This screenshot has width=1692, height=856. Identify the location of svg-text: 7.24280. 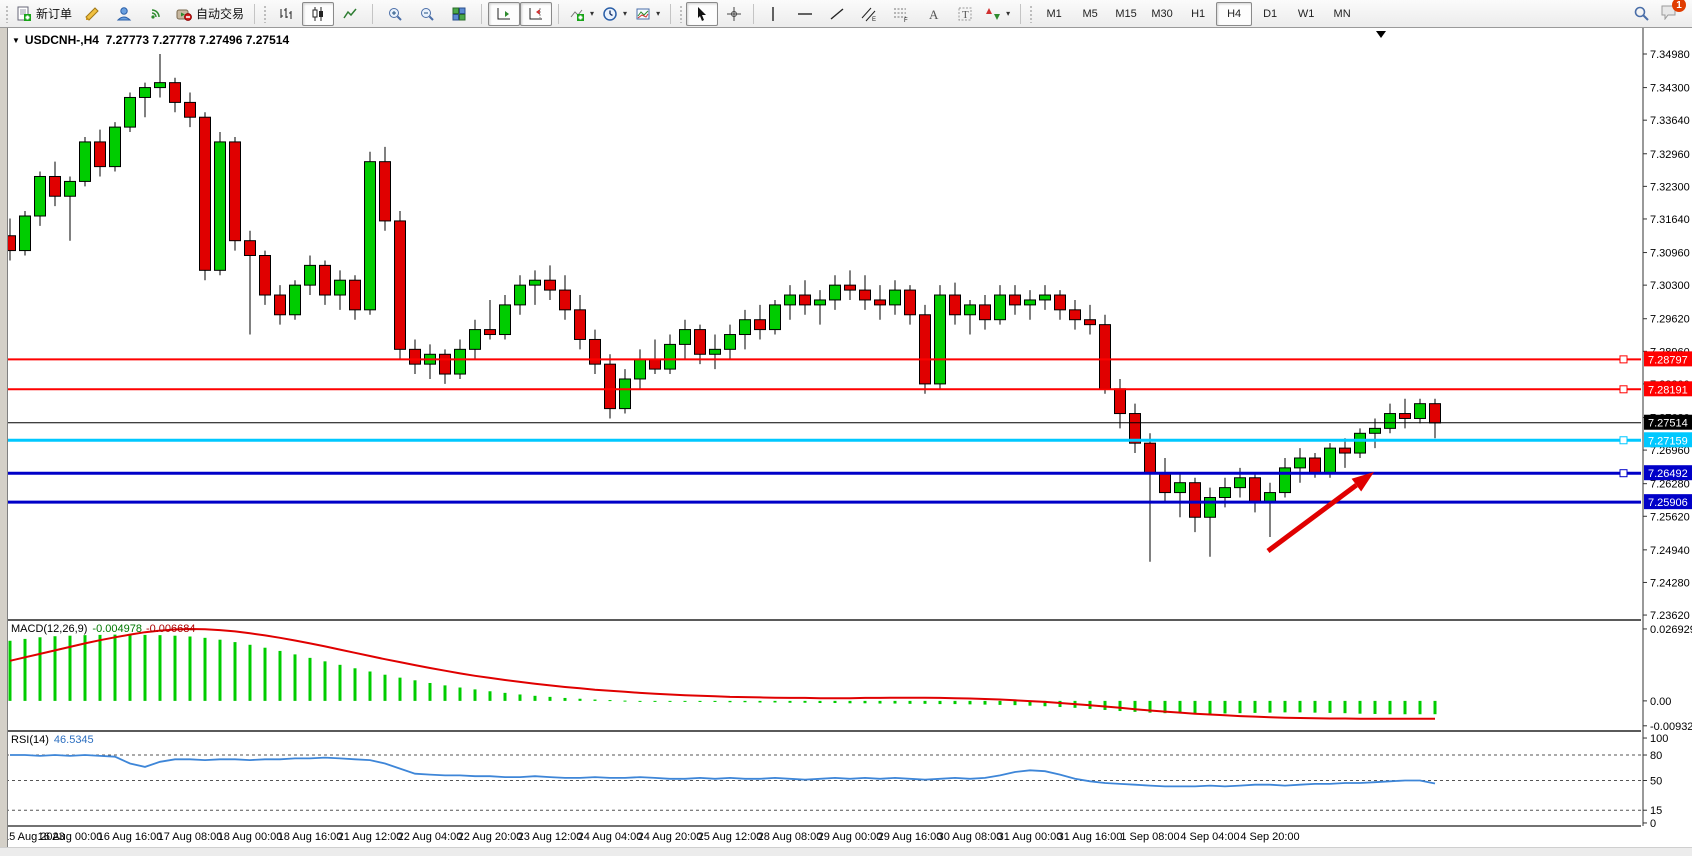
(1670, 583).